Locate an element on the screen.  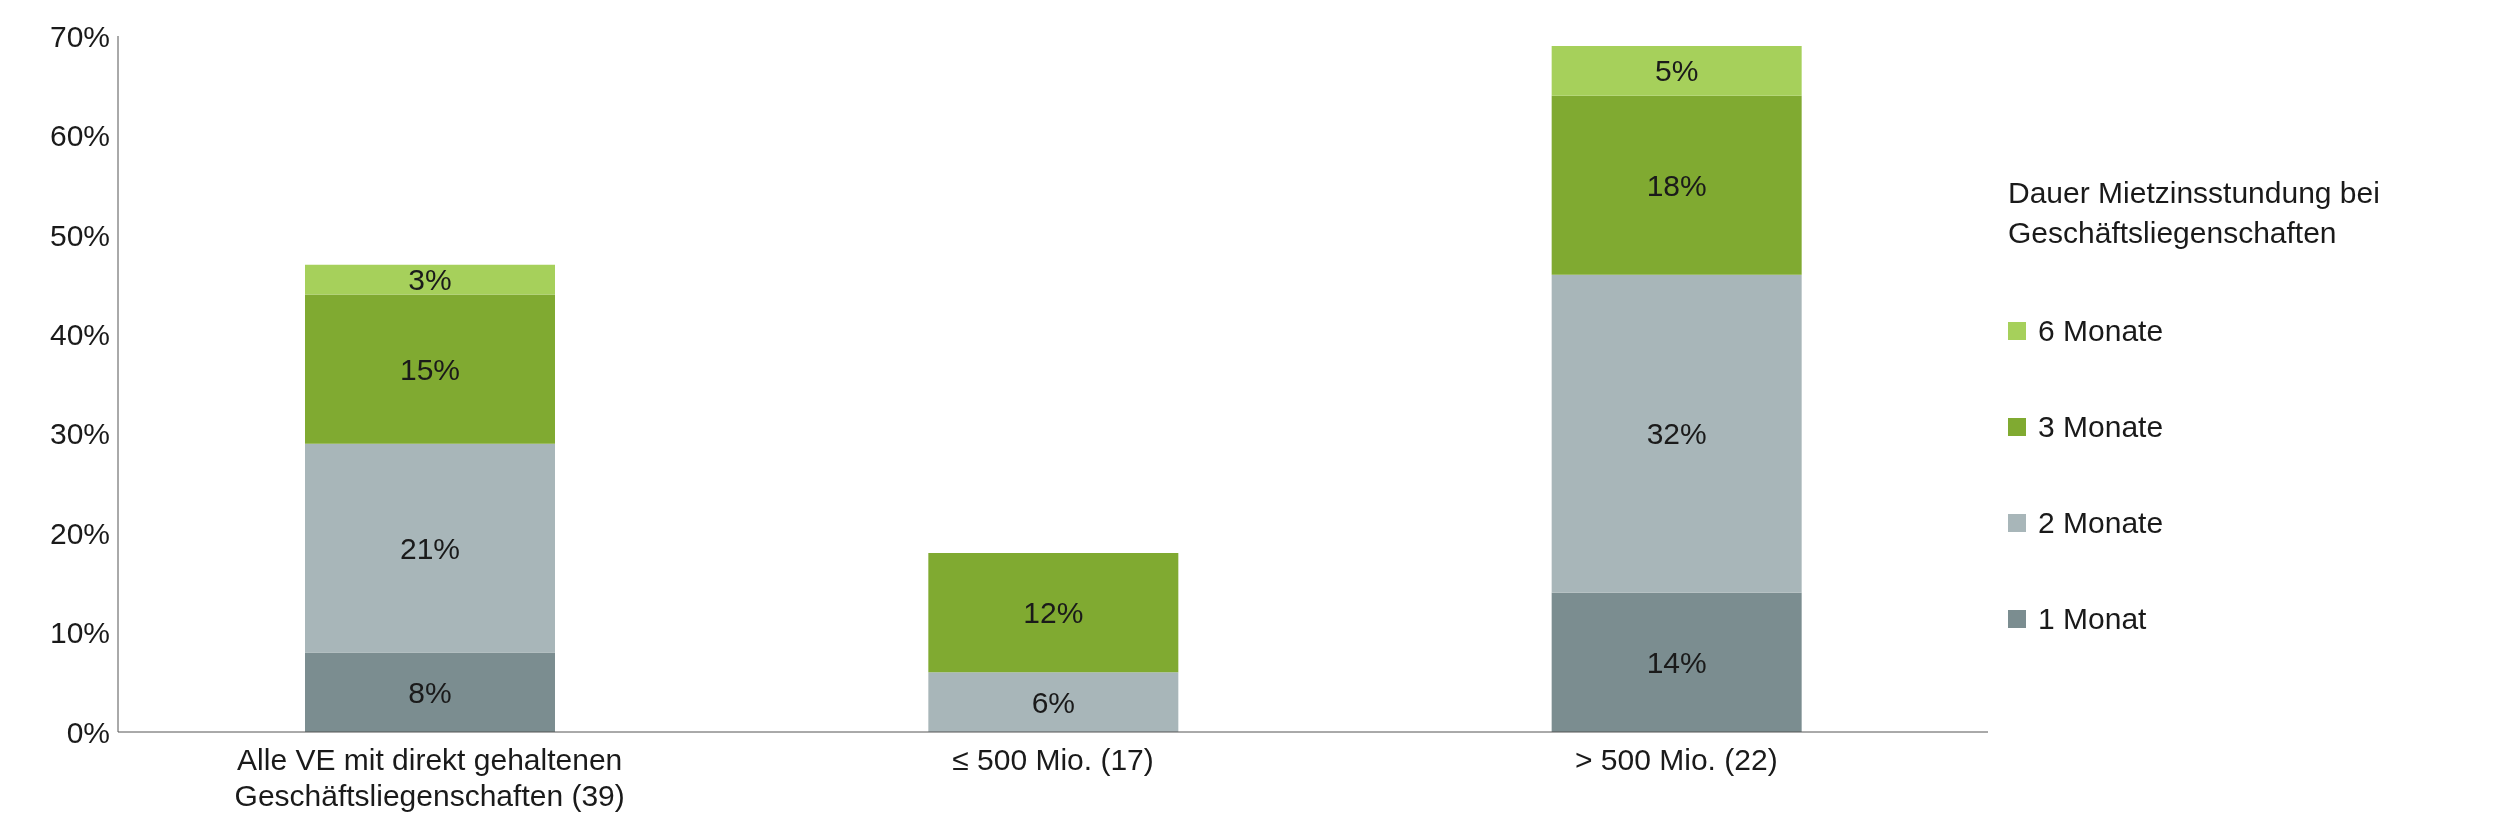
data-label: 14% is located at coordinates (1676, 663).